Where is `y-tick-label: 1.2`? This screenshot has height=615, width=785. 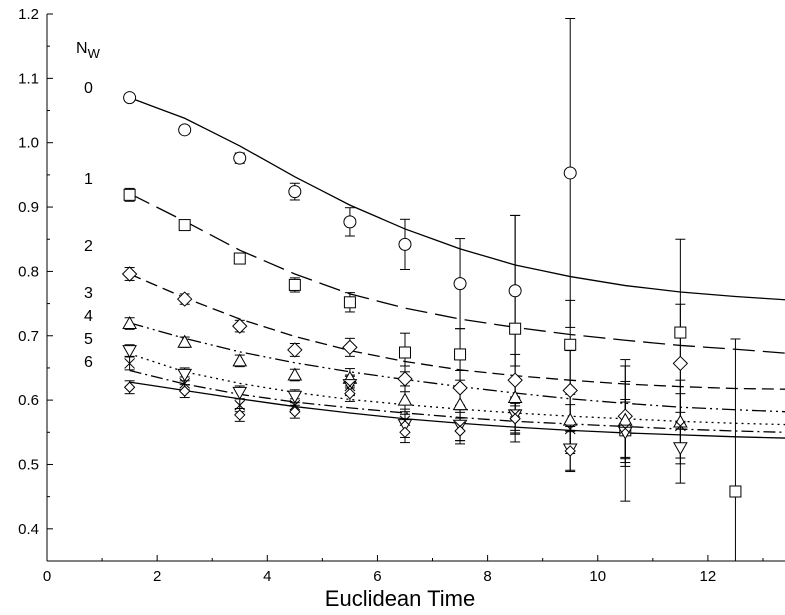 y-tick-label: 1.2 is located at coordinates (28, 14).